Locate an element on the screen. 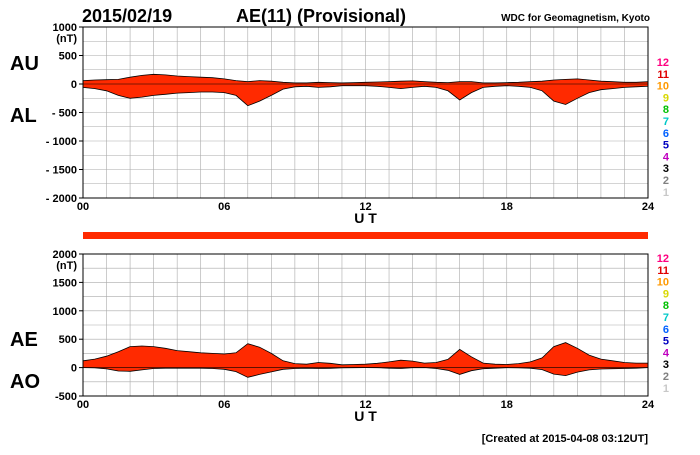 The height and width of the screenshot is (455, 700). plot-date: 2015/02/19 is located at coordinates (127, 16).